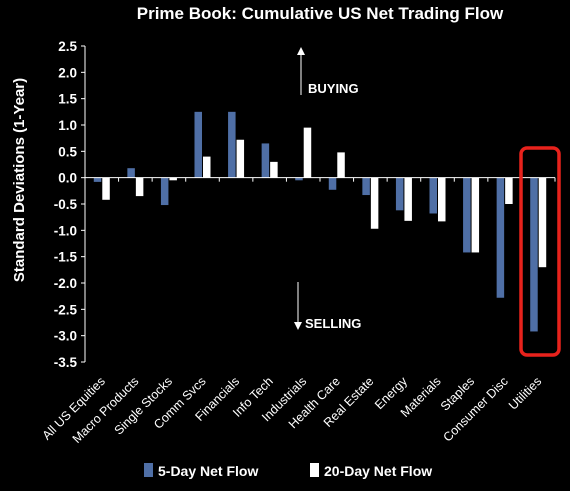 The height and width of the screenshot is (491, 570). Describe the element at coordinates (66, 204) in the screenshot. I see `y-tick-label: -0.5` at that location.